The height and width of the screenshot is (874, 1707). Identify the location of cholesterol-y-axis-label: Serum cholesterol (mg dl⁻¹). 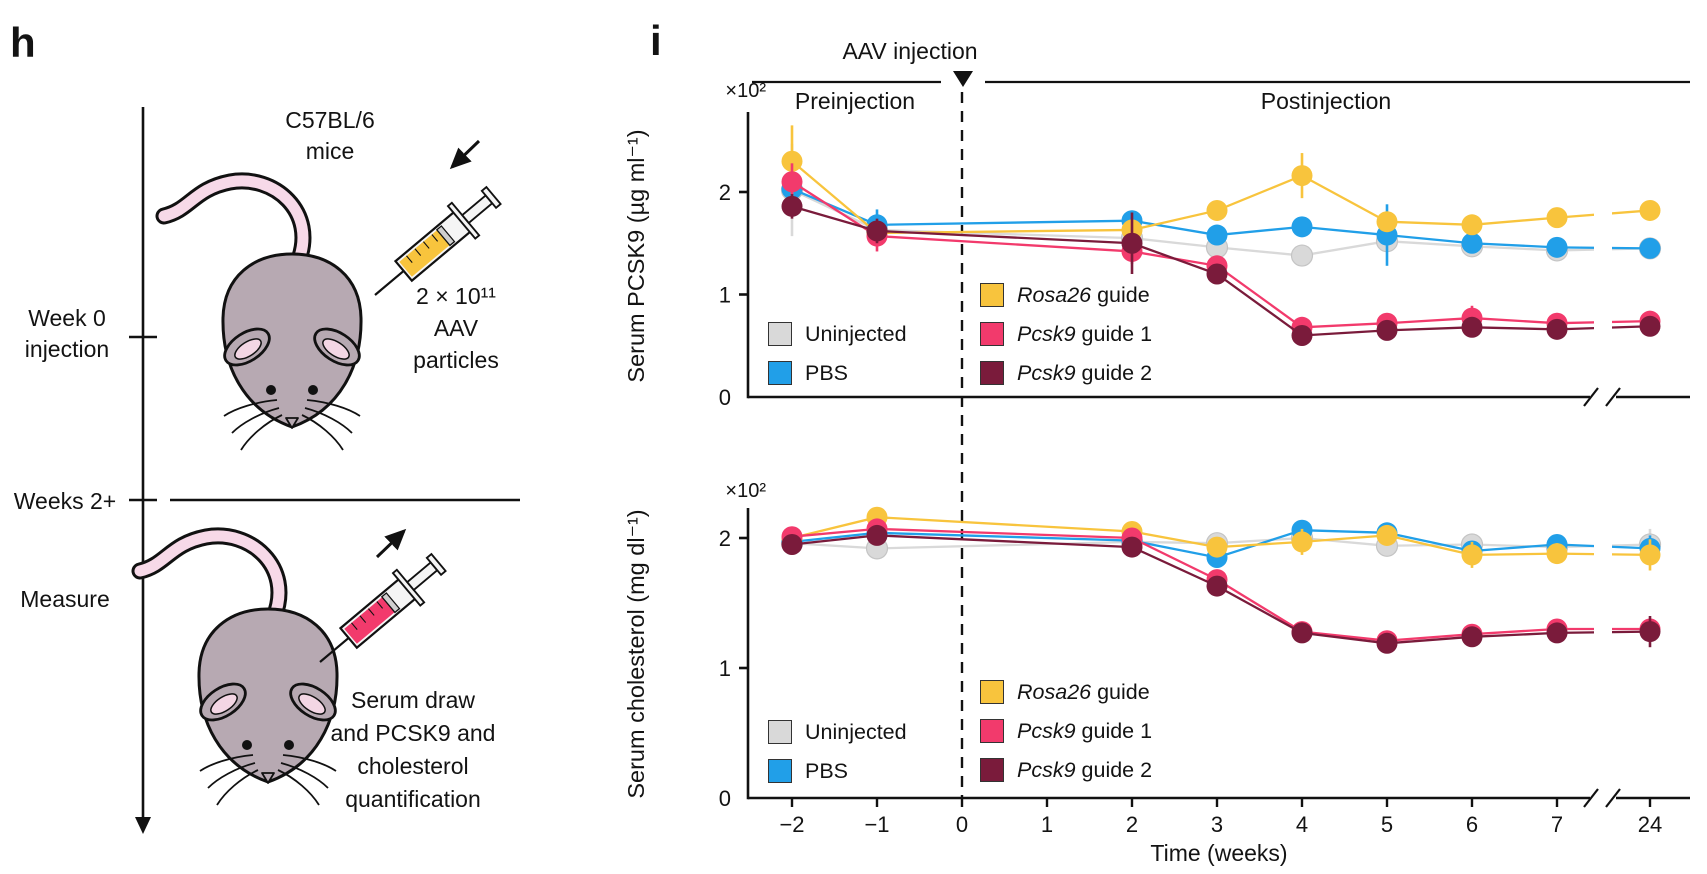
(636, 654).